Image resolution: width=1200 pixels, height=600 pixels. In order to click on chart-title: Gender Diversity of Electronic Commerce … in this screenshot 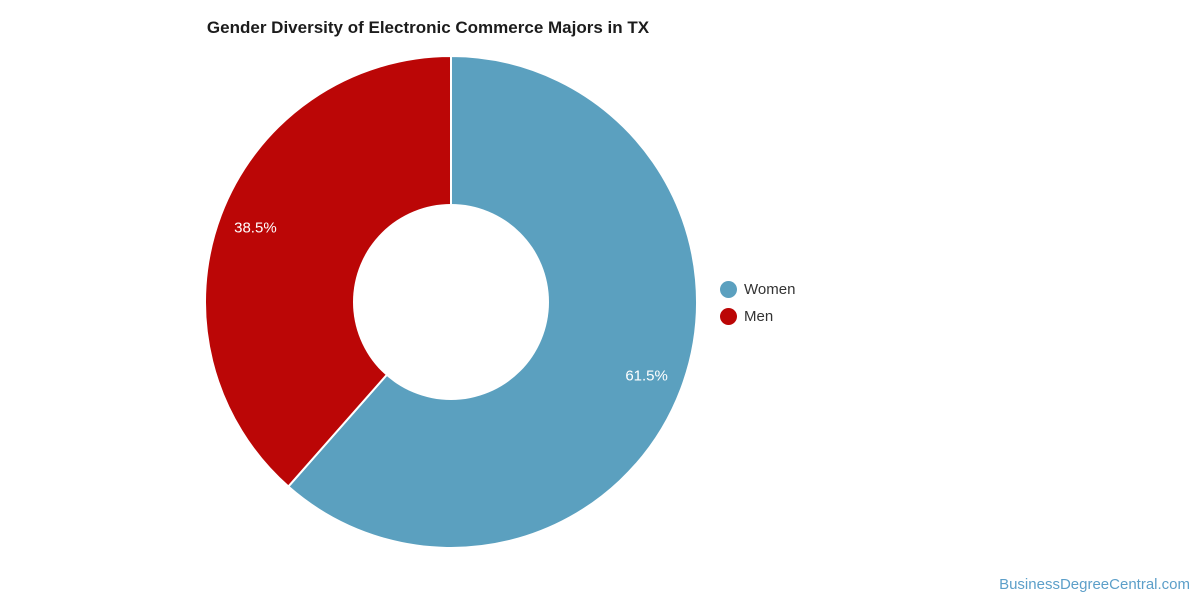, I will do `click(428, 27)`.